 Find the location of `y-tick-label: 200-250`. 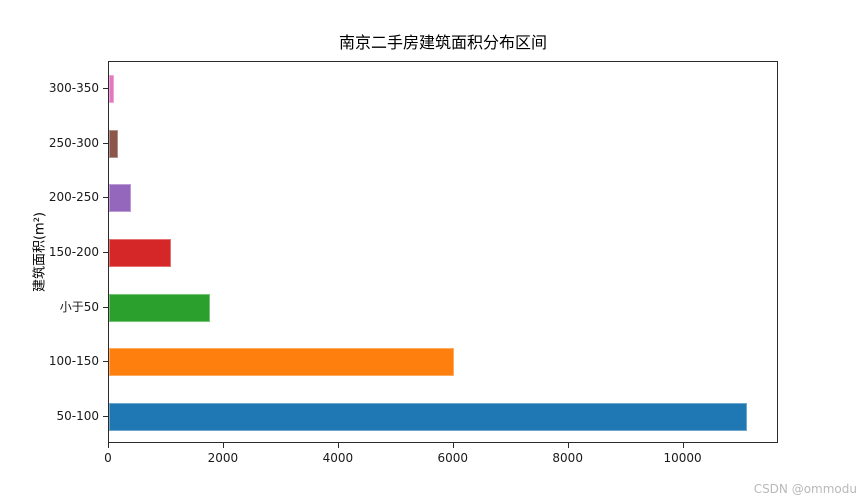

y-tick-label: 200-250 is located at coordinates (73, 197).